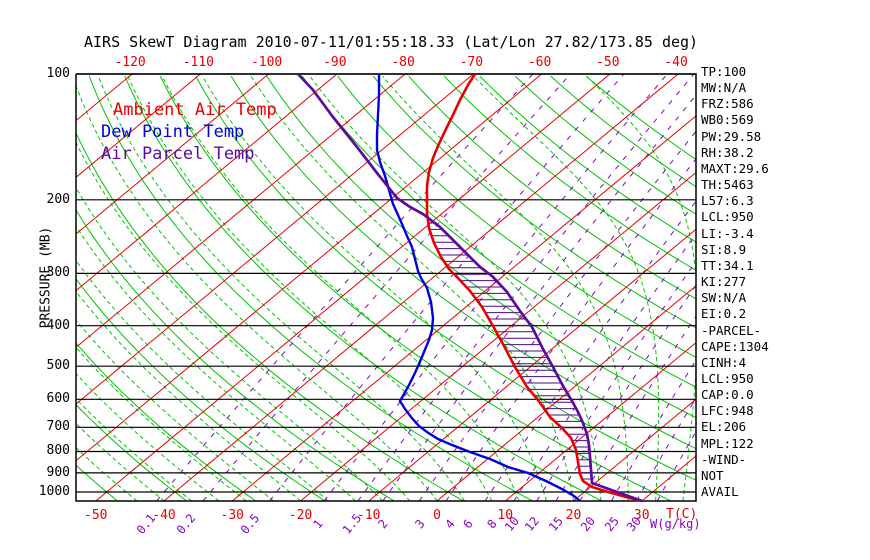 The image size is (870, 560). Describe the element at coordinates (300, 515) in the screenshot. I see `bottom-tick--20: -20` at that location.